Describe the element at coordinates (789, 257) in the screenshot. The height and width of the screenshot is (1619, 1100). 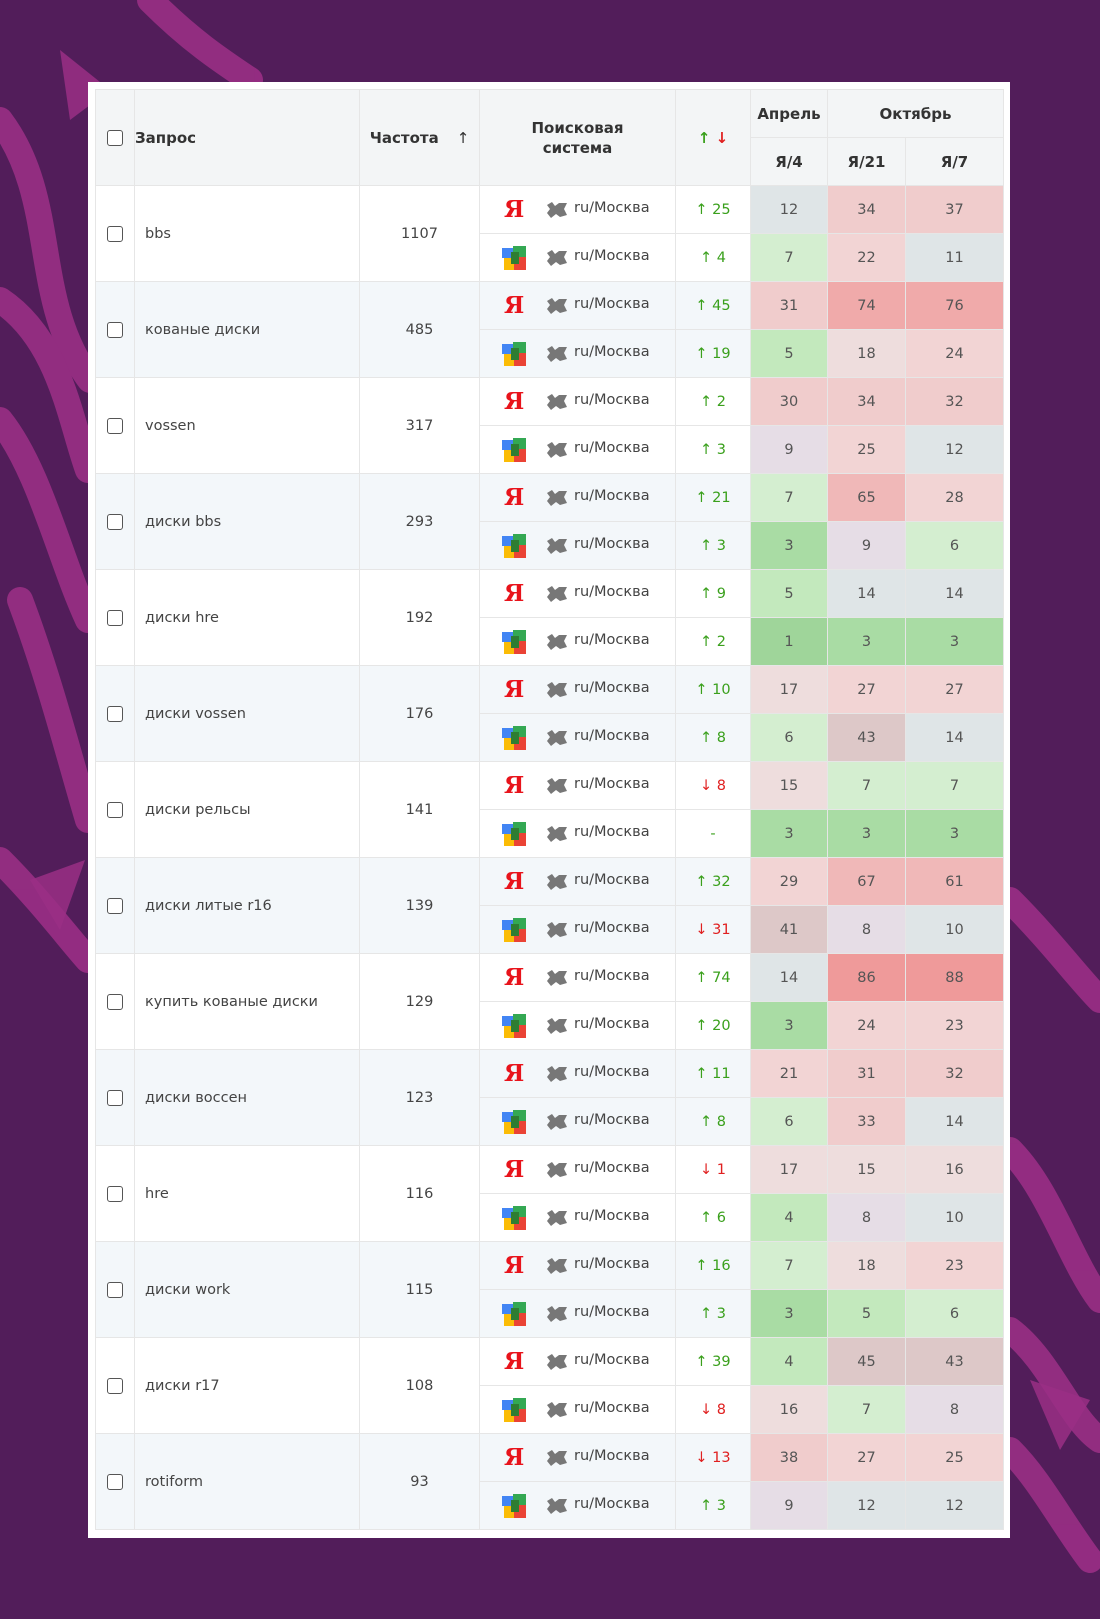
I see `position-cell: 7` at that location.